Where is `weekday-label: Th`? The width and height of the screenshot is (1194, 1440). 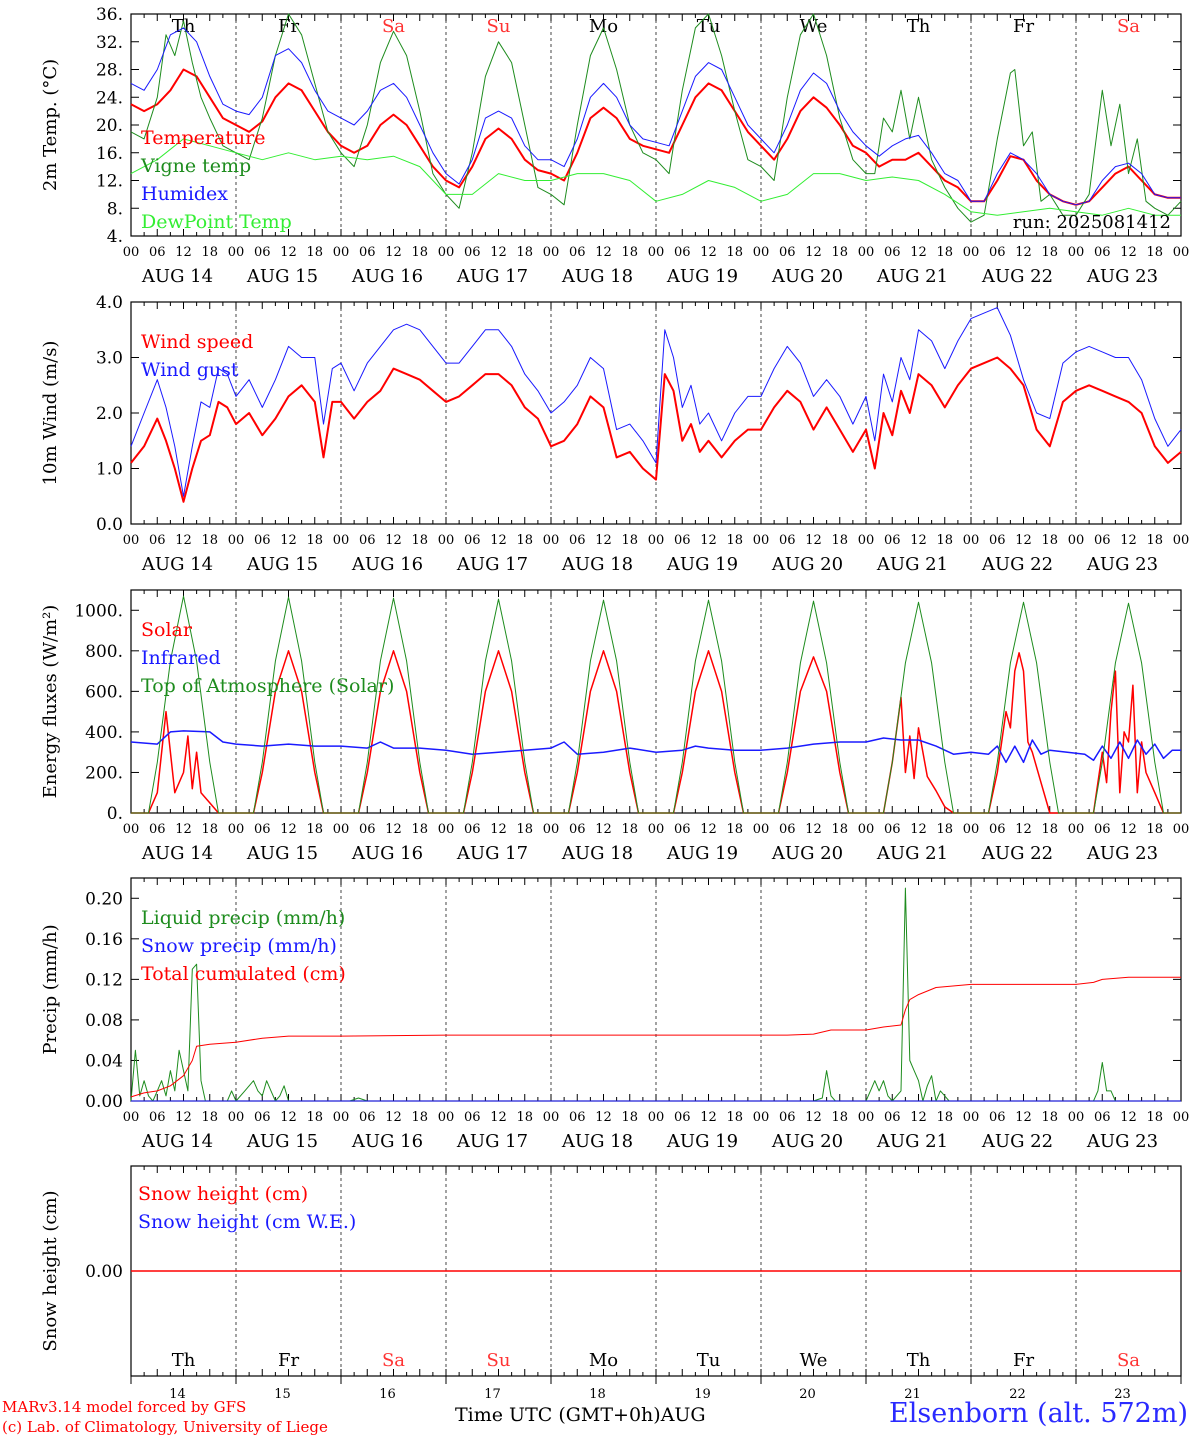
weekday-label: Th is located at coordinates (919, 26).